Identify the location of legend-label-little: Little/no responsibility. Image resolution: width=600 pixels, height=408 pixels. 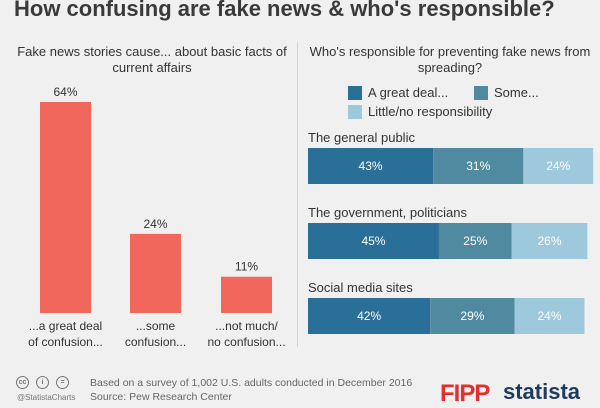
(430, 111).